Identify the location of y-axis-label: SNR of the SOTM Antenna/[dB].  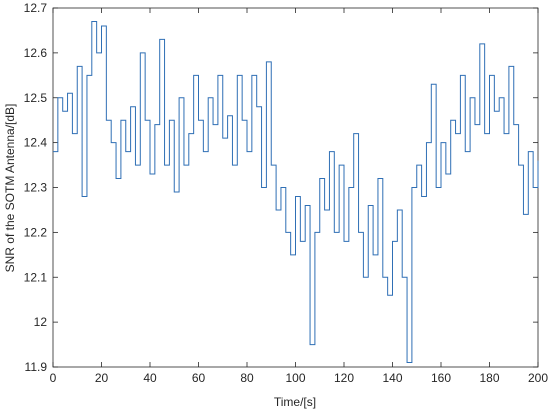
(10, 188).